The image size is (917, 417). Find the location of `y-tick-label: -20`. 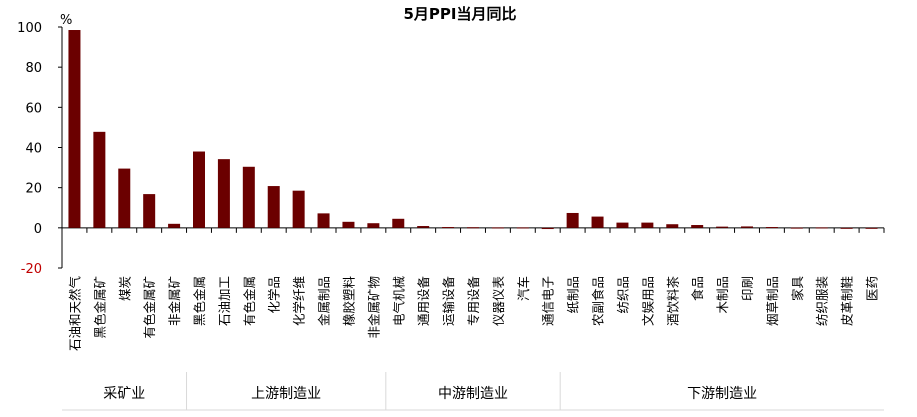

y-tick-label: -20 is located at coordinates (31, 269).